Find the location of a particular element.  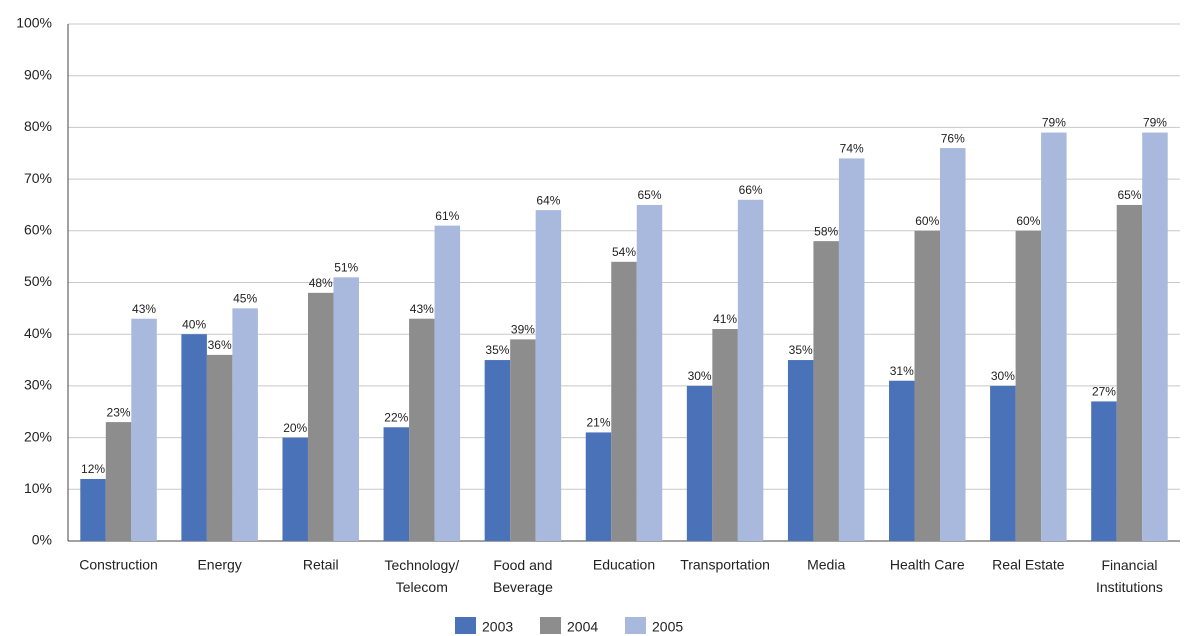

value-label: 74% is located at coordinates (852, 149).